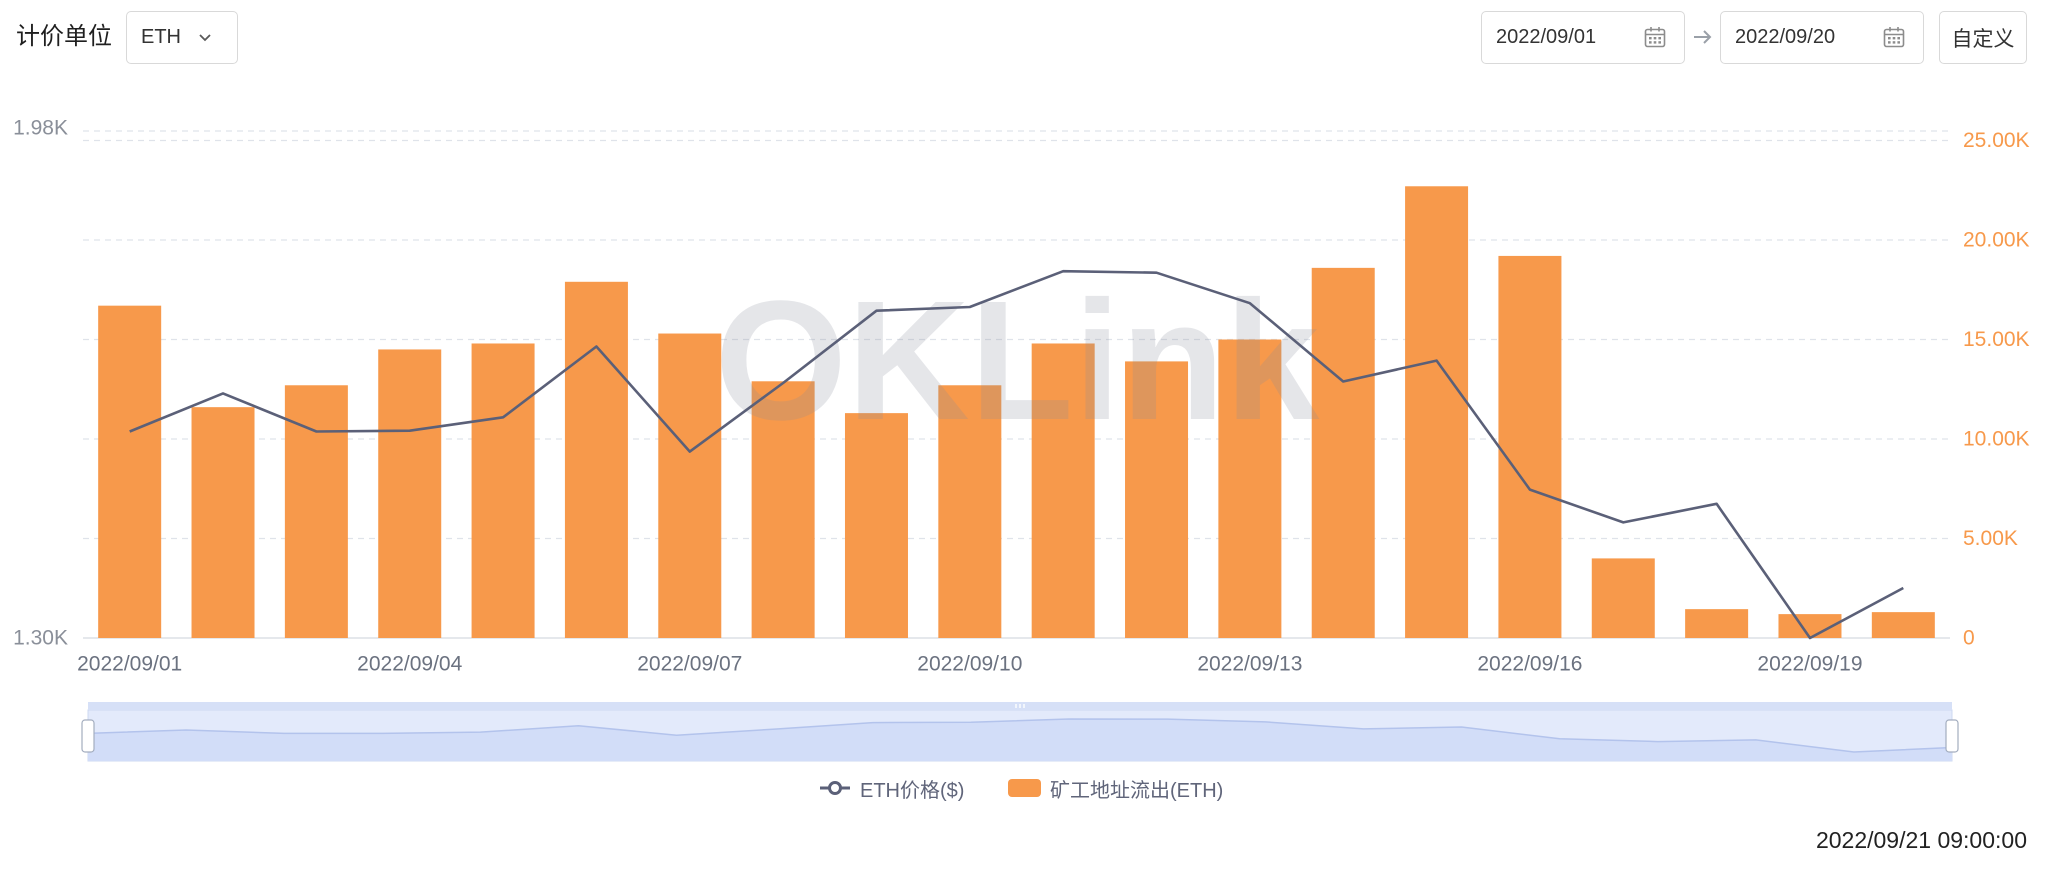  Describe the element at coordinates (1969, 638) in the screenshot. I see `y-right-tick-label: 0` at that location.